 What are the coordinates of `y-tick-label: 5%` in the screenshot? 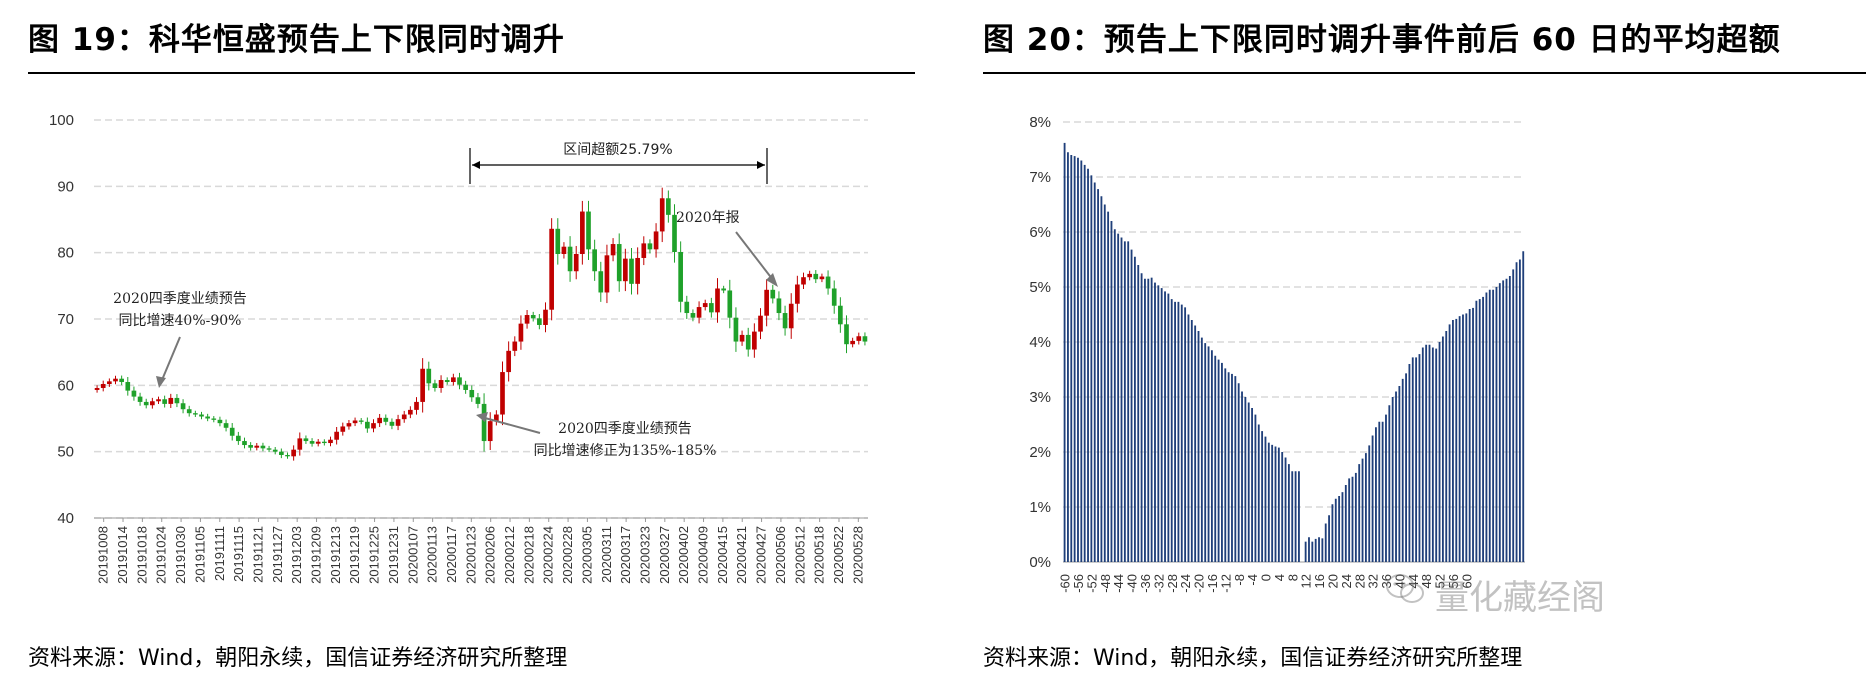 It's located at (1040, 287).